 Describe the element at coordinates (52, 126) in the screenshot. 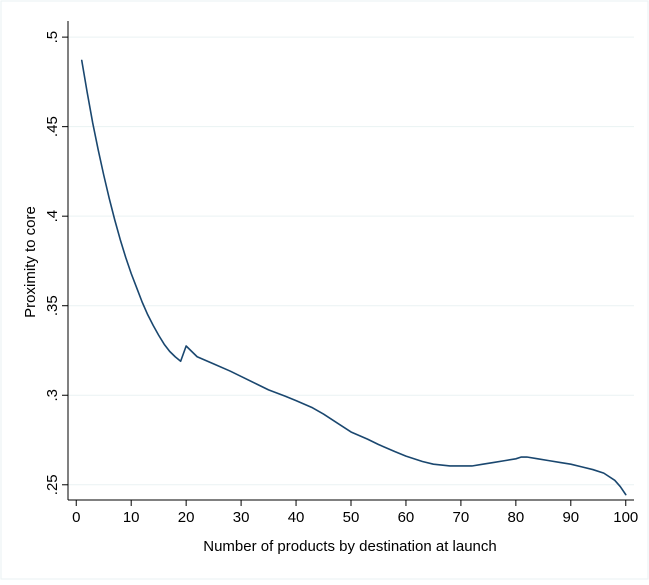

I see `y-tick-label: .45` at that location.